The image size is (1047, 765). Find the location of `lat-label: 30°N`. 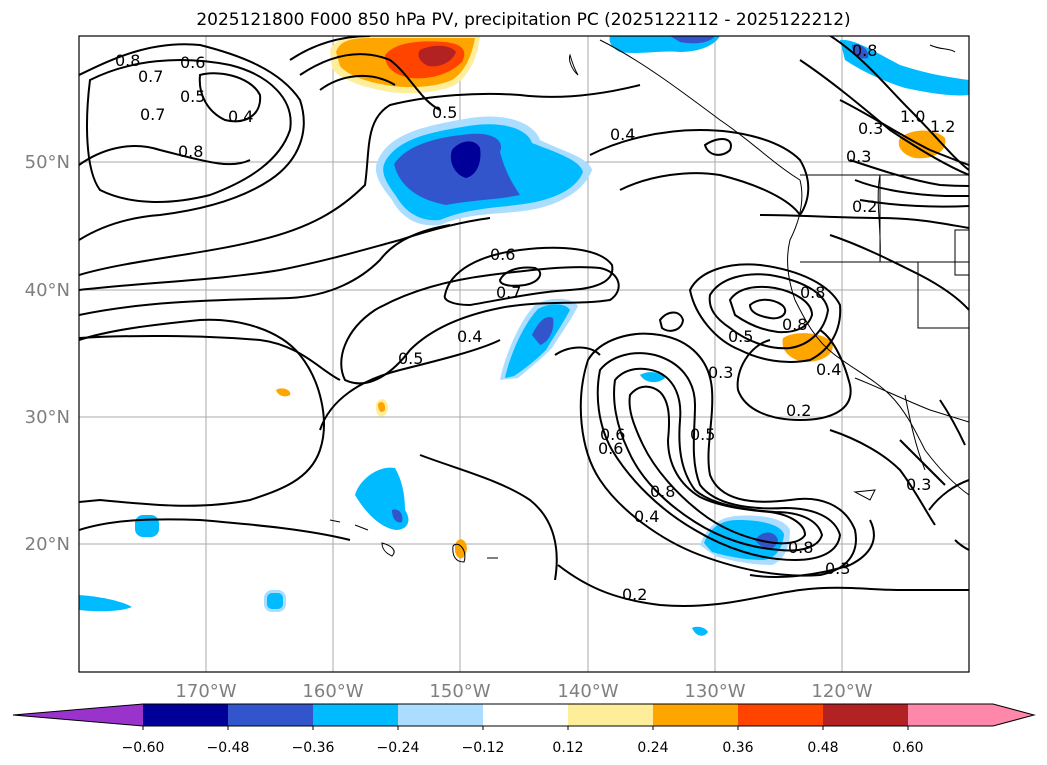

lat-label: 30°N is located at coordinates (47, 417).